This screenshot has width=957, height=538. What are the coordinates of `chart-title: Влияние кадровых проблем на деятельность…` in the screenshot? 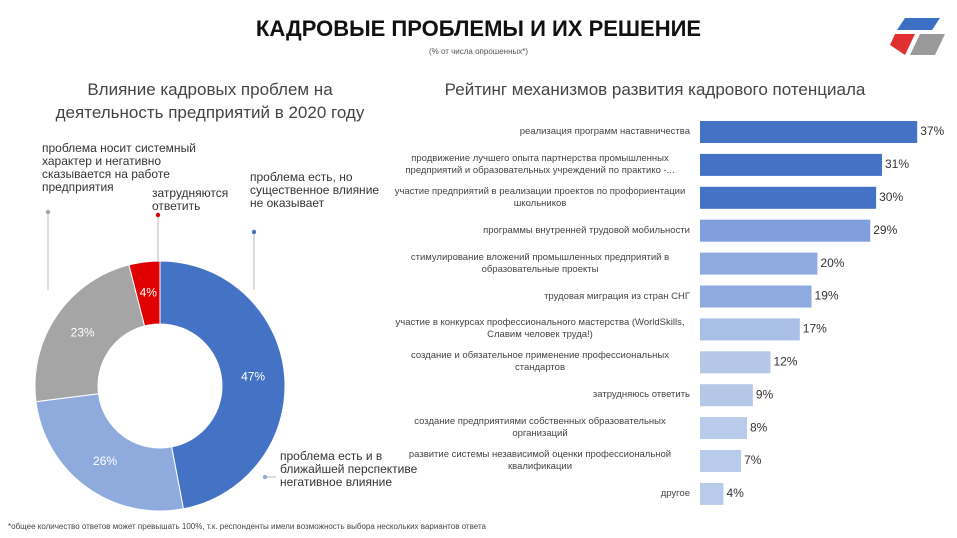 It's located at (210, 101).